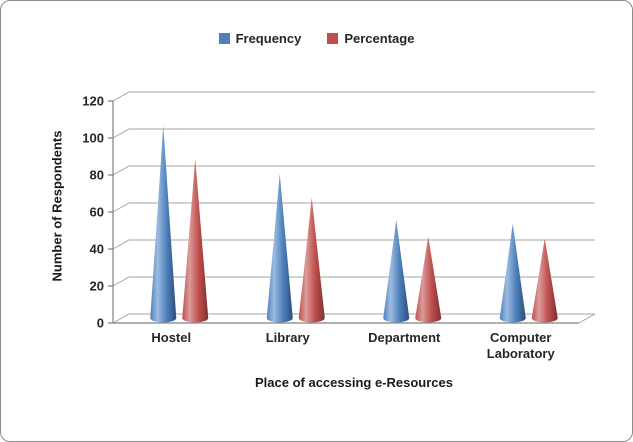 This screenshot has height=442, width=633. Describe the element at coordinates (57, 206) in the screenshot. I see `y-axis-title: Number of Respondents` at that location.